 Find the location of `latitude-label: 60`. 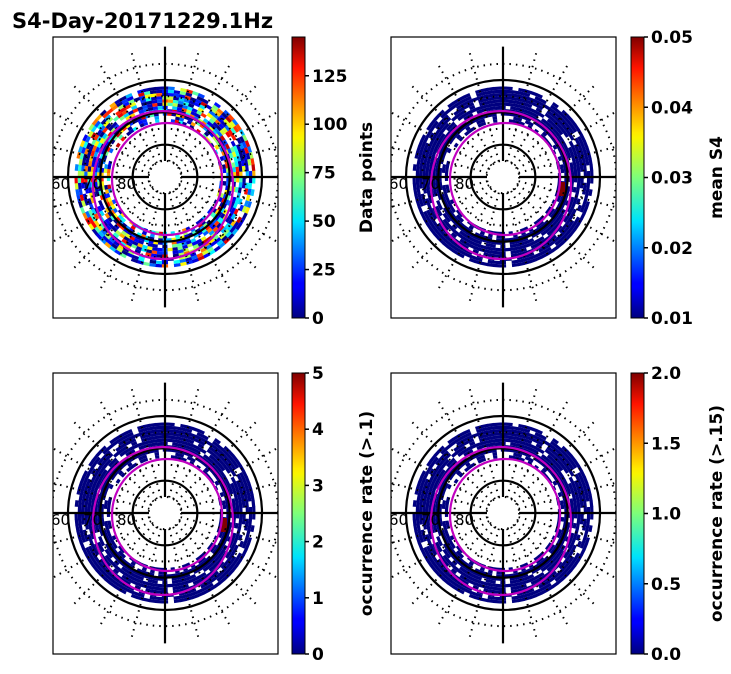

latitude-label: 60 is located at coordinates (60, 184).